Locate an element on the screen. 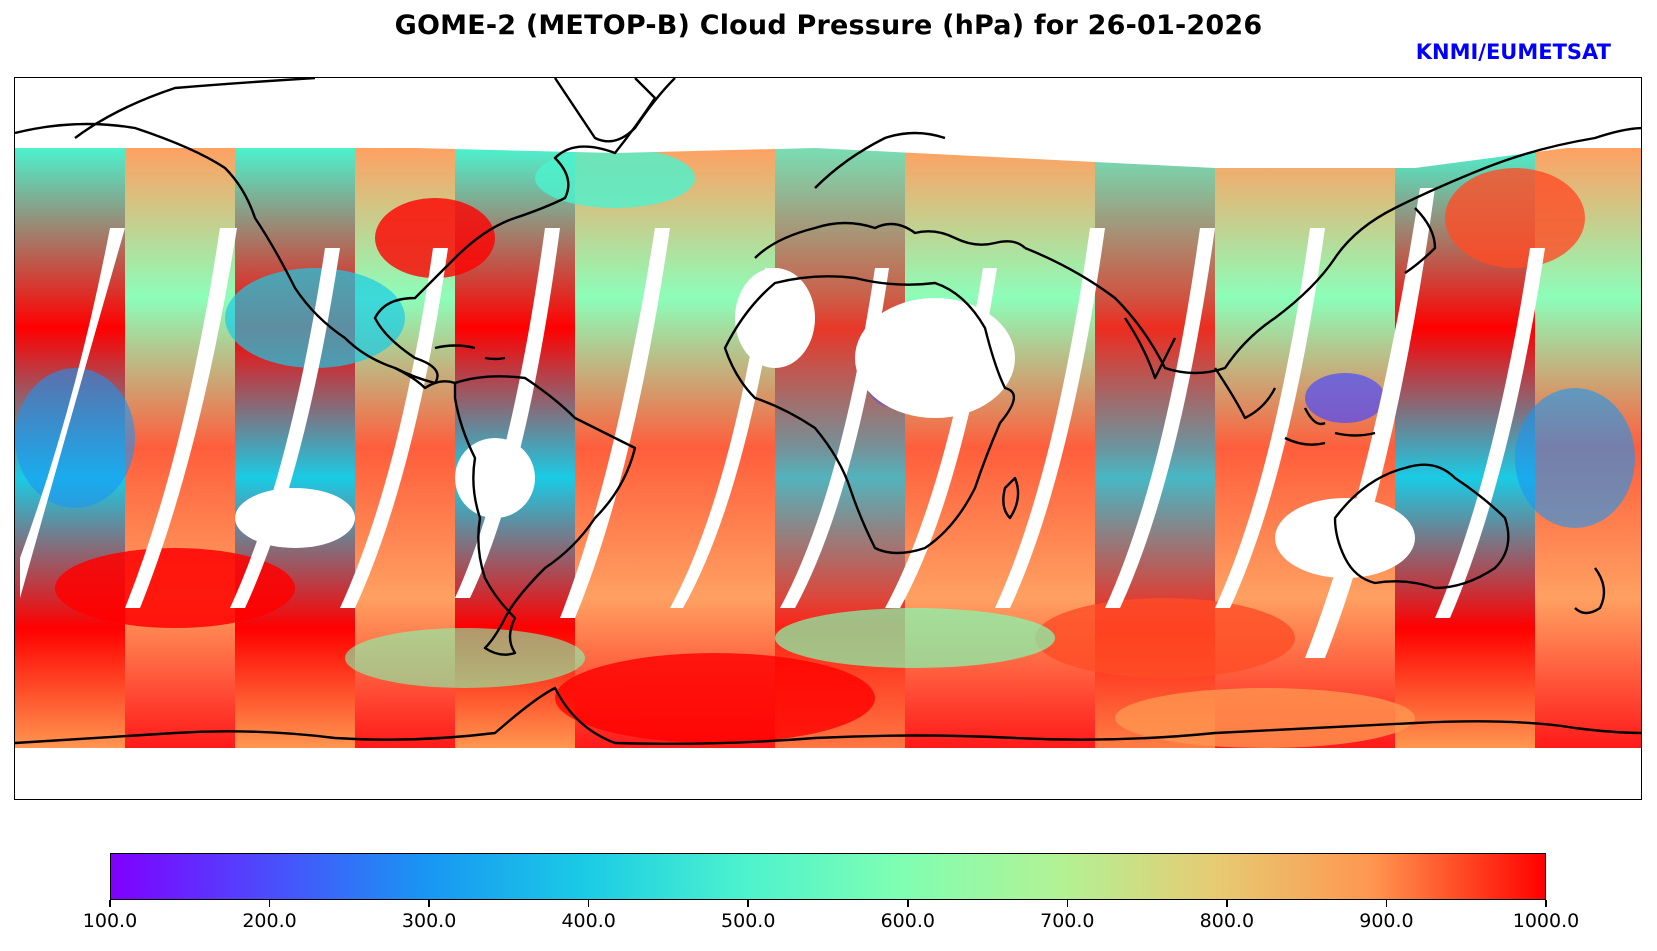 This screenshot has height=951, width=1657. credit-label: KNMI/EUMETSAT is located at coordinates (1513, 52).